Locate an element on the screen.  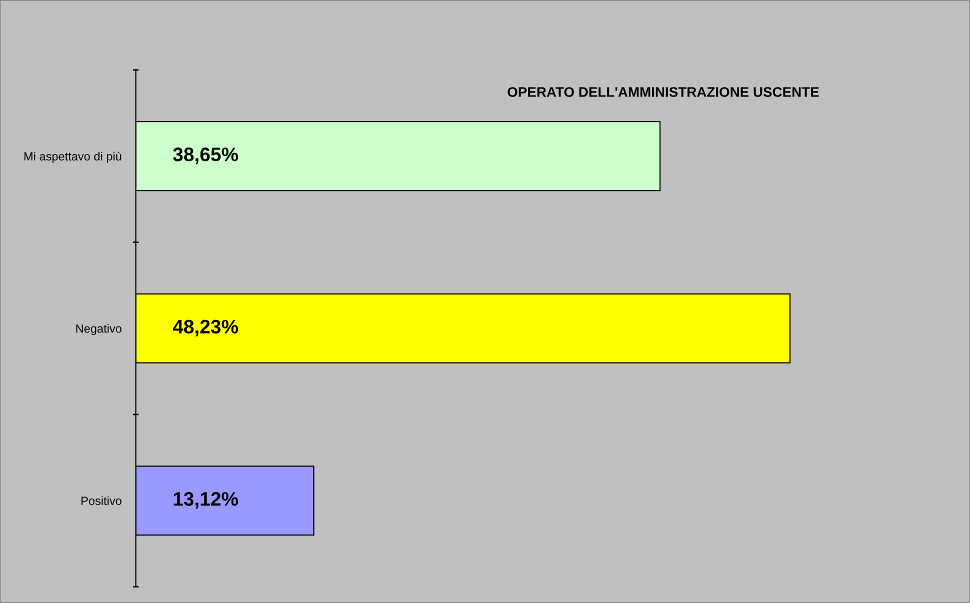
text: OPERATO DELL'AMMINISTRAZIONE USCENTE is located at coordinates (663, 92).